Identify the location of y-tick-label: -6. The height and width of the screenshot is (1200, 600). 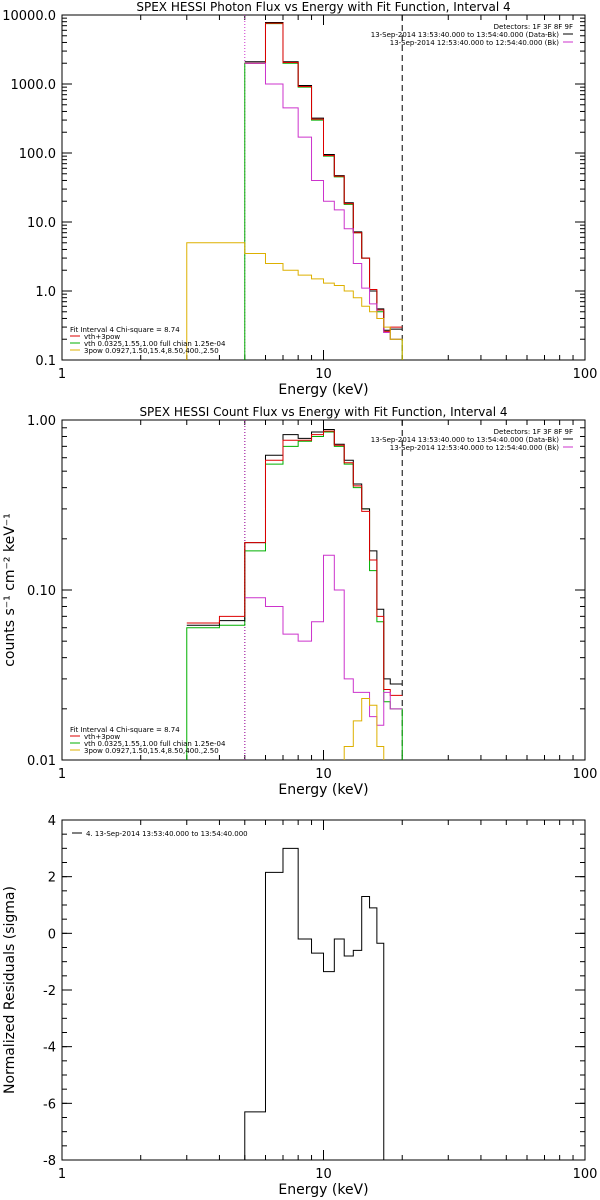
(49, 1104).